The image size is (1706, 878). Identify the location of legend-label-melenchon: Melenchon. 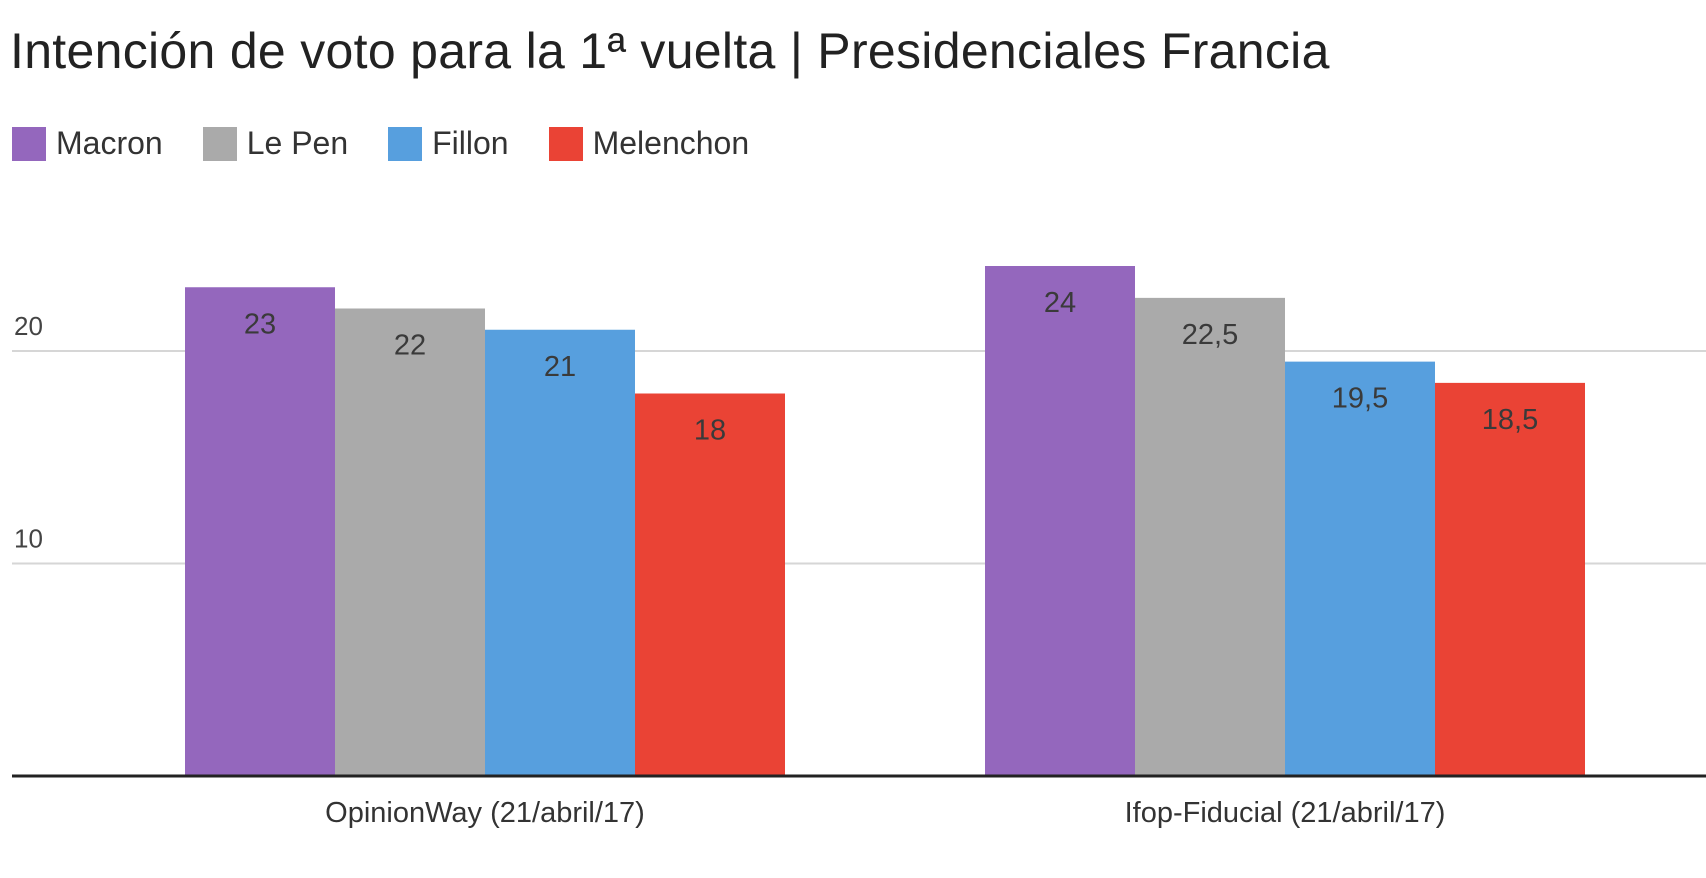
(671, 143).